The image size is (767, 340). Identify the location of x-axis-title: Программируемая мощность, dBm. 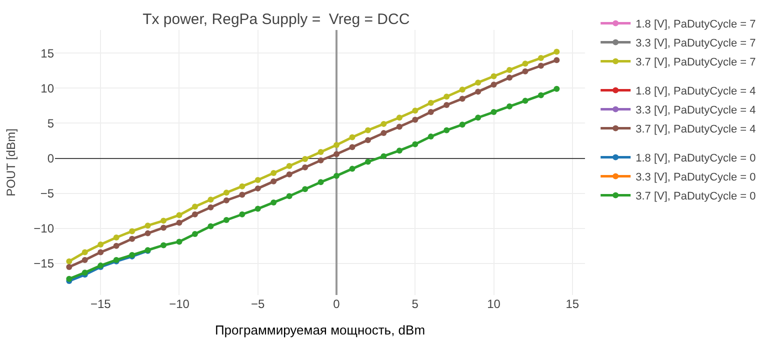
(320, 330).